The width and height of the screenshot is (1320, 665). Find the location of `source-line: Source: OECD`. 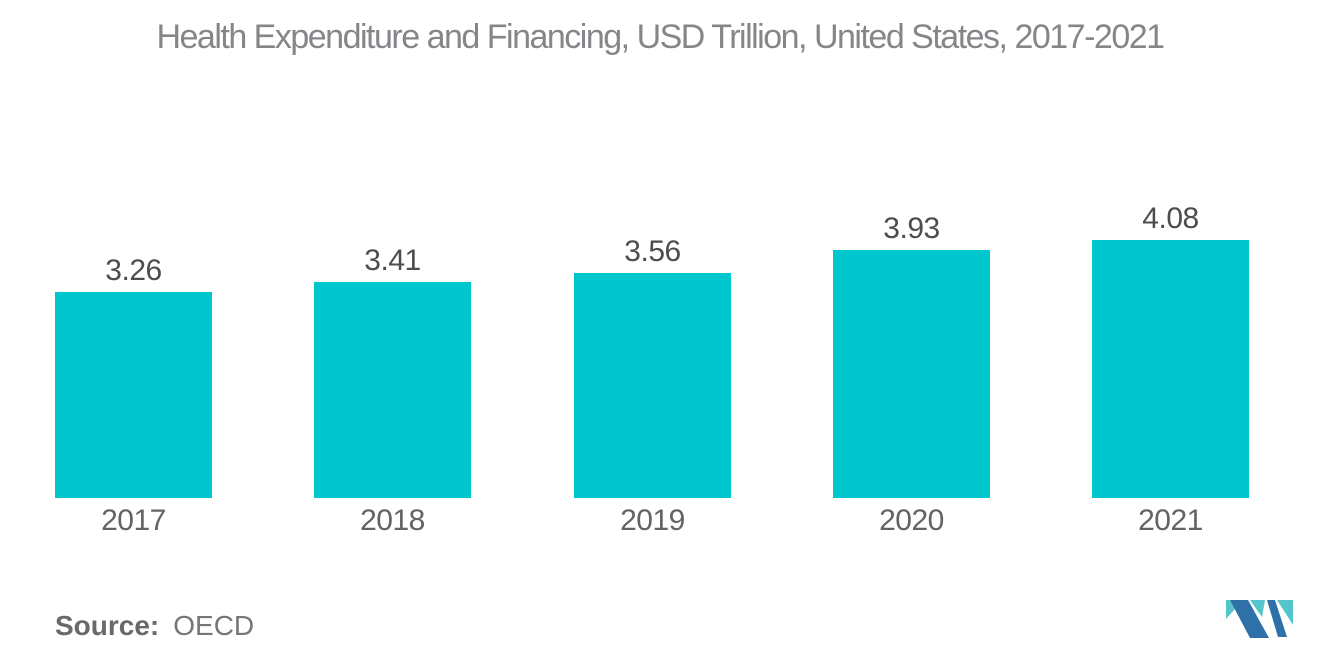

source-line: Source: OECD is located at coordinates (154, 626).